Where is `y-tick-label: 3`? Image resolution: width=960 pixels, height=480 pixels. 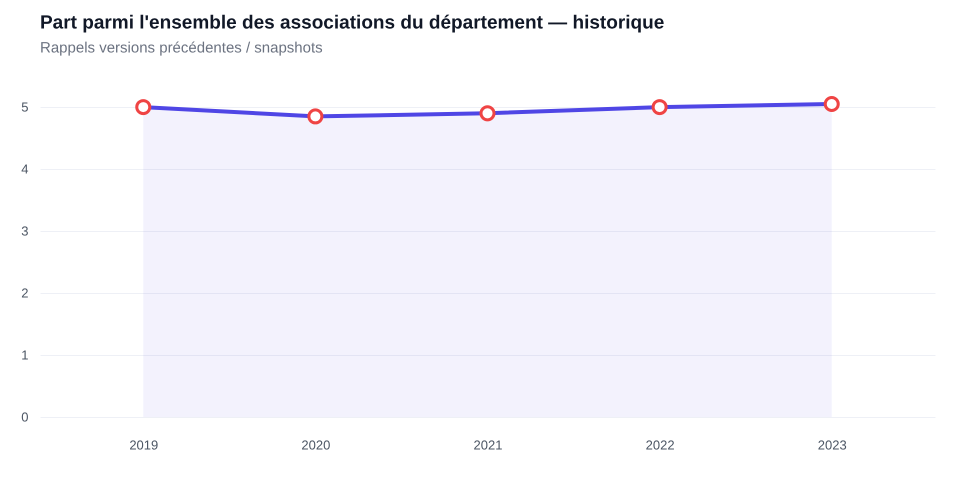 y-tick-label: 3 is located at coordinates (24, 231).